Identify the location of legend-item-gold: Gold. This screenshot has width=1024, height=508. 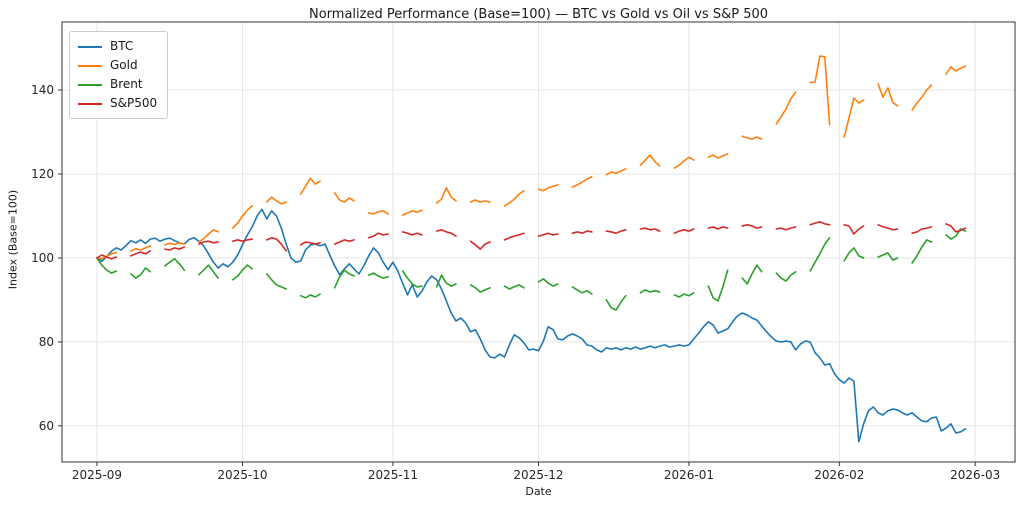
(117, 65).